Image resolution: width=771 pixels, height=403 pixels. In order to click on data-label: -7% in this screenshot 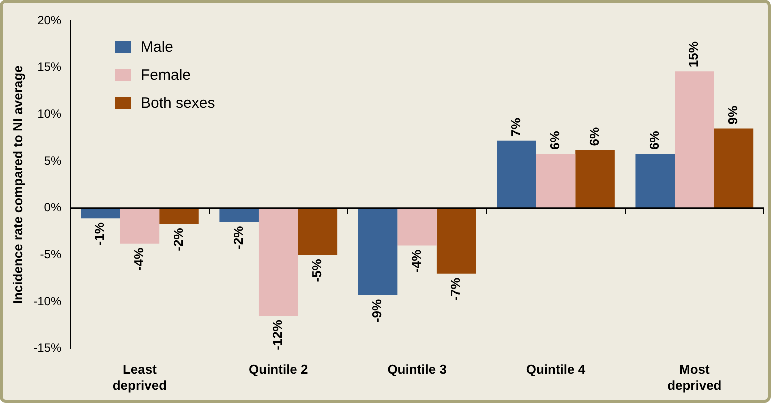, I will do `click(456, 289)`.